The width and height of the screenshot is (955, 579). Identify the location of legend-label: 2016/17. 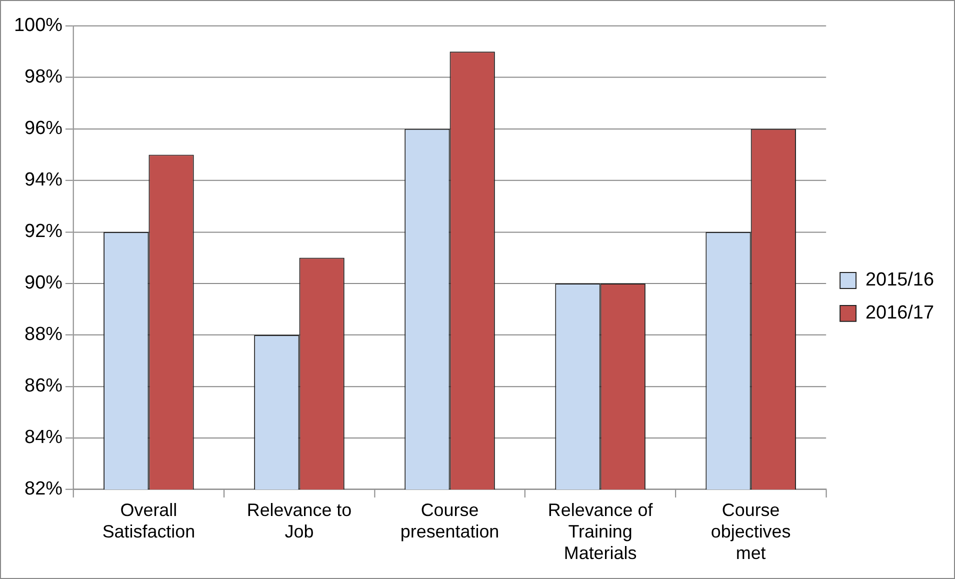
(900, 313).